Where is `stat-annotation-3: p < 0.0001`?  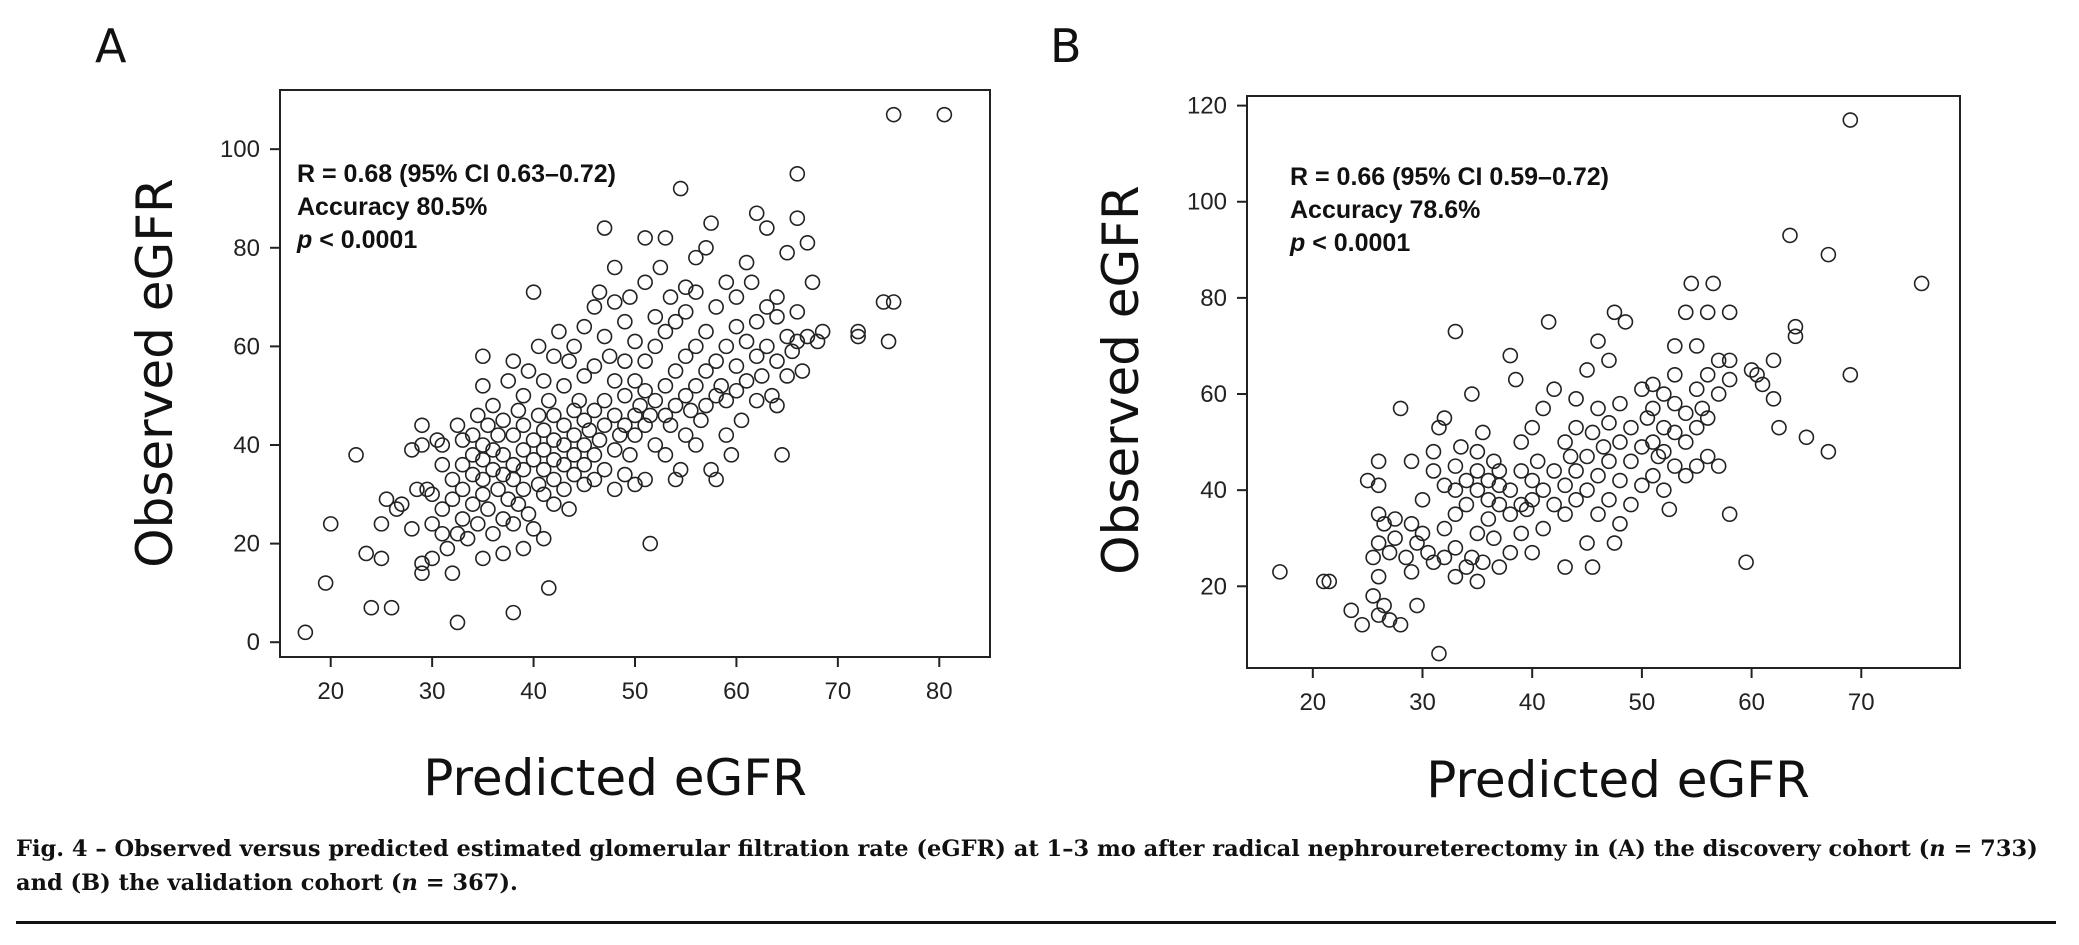
stat-annotation-3: p < 0.0001 is located at coordinates (356, 240).